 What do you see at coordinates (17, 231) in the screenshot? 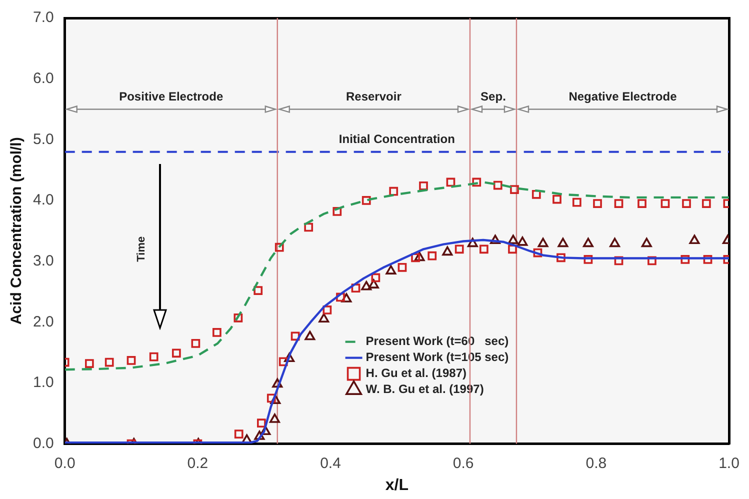
I see `y-axis-title: Acid Concentration (mol/l)` at bounding box center [17, 231].